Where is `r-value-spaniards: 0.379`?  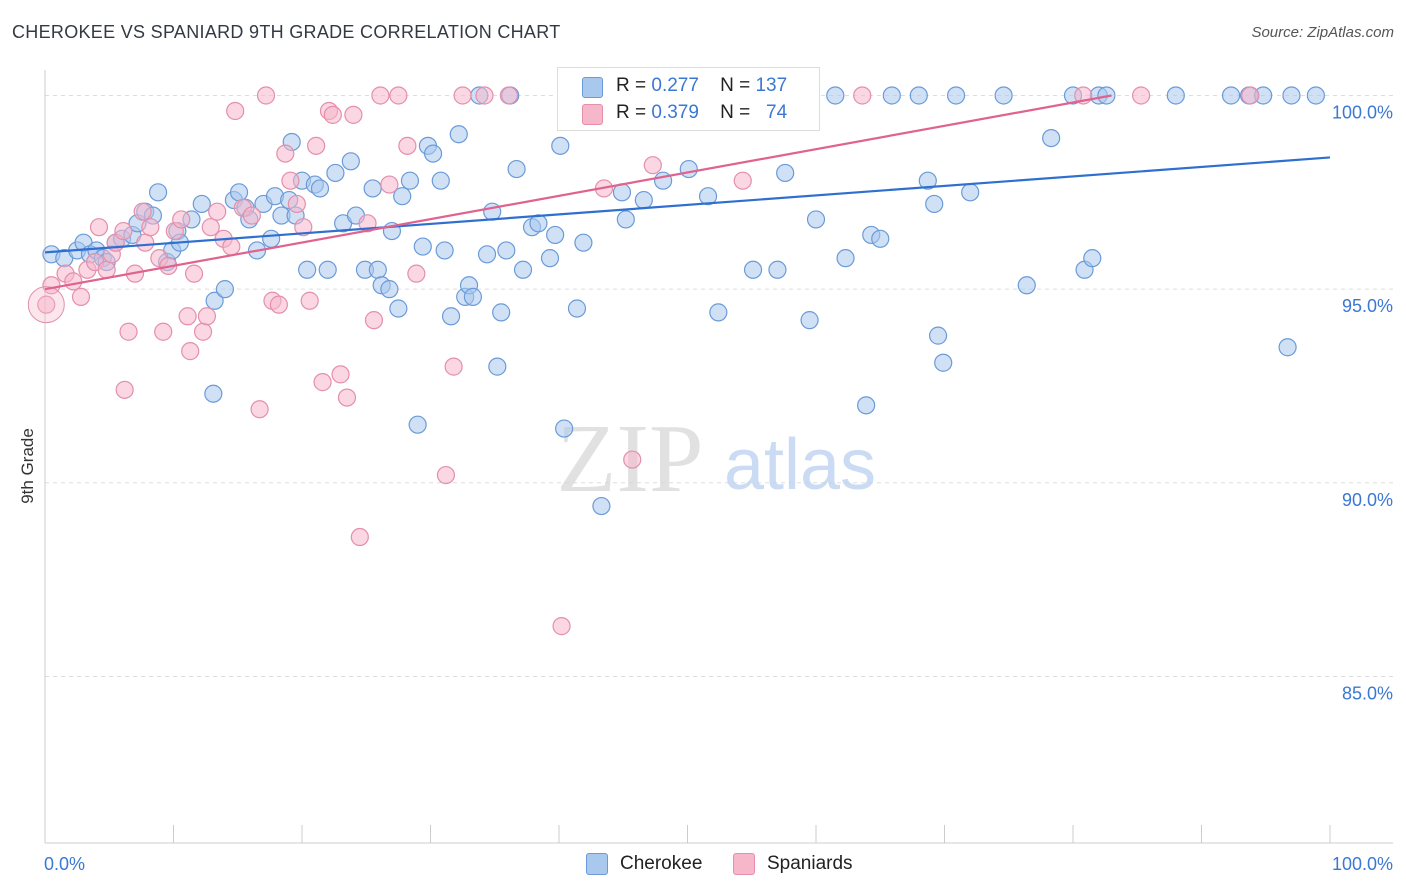 r-value-spaniards: 0.379 is located at coordinates (675, 112).